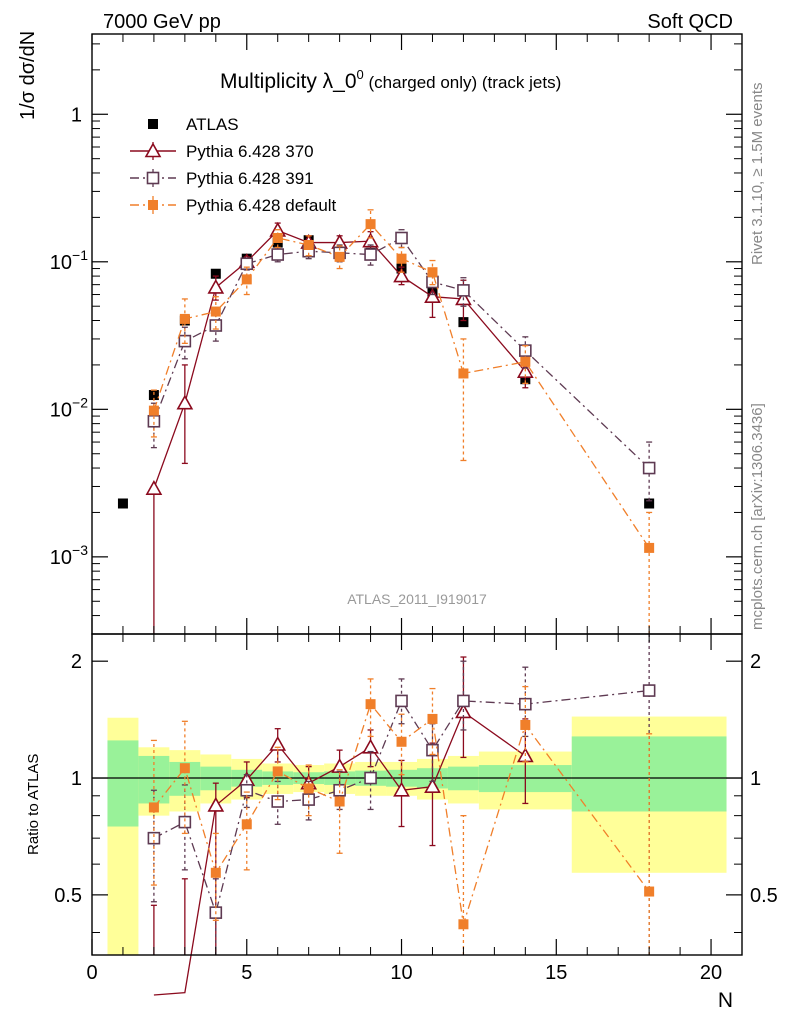 The image size is (786, 1024). What do you see at coordinates (153, 205) in the screenshot?
I see `legend-marker-pythia-6-428-default` at bounding box center [153, 205].